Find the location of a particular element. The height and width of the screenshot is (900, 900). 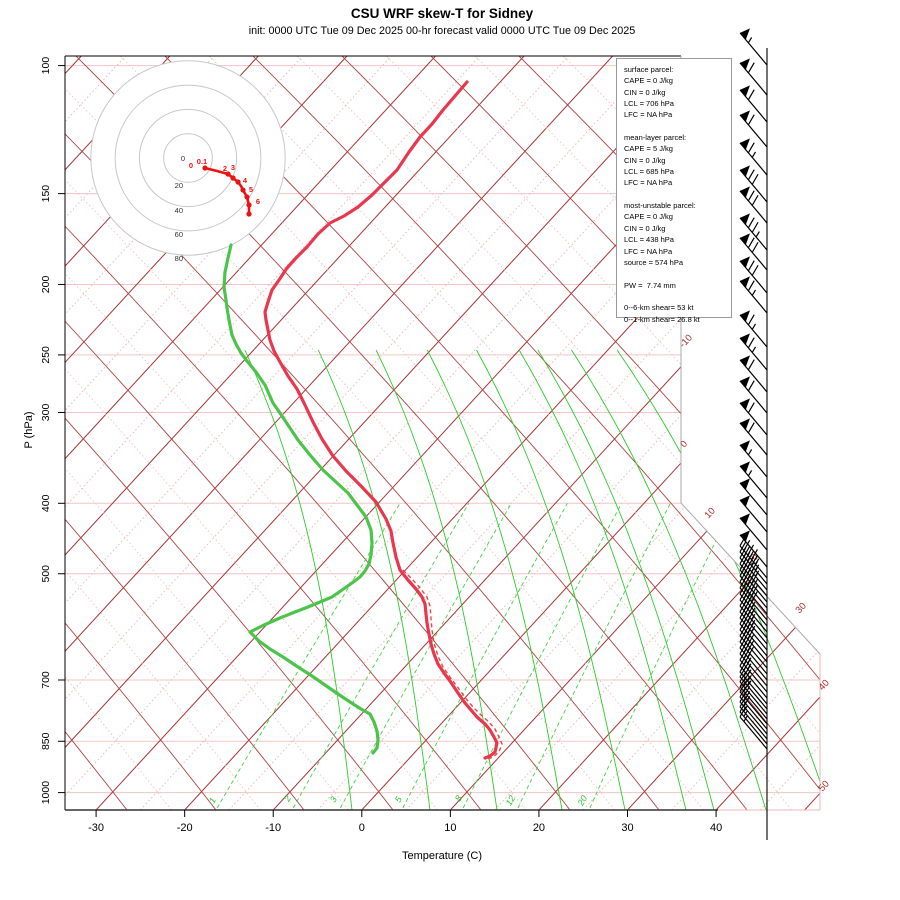

hodograph-height-label: 5 is located at coordinates (251, 189).